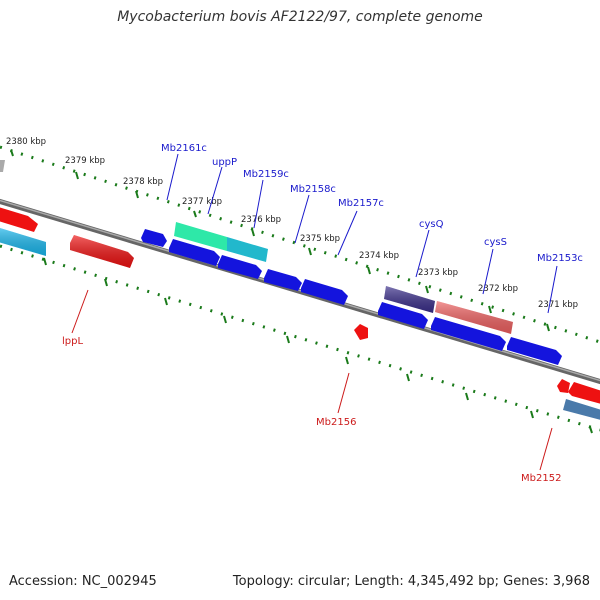  Describe the element at coordinates (581, 410) in the screenshot. I see `gene-Mb2152` at that location.